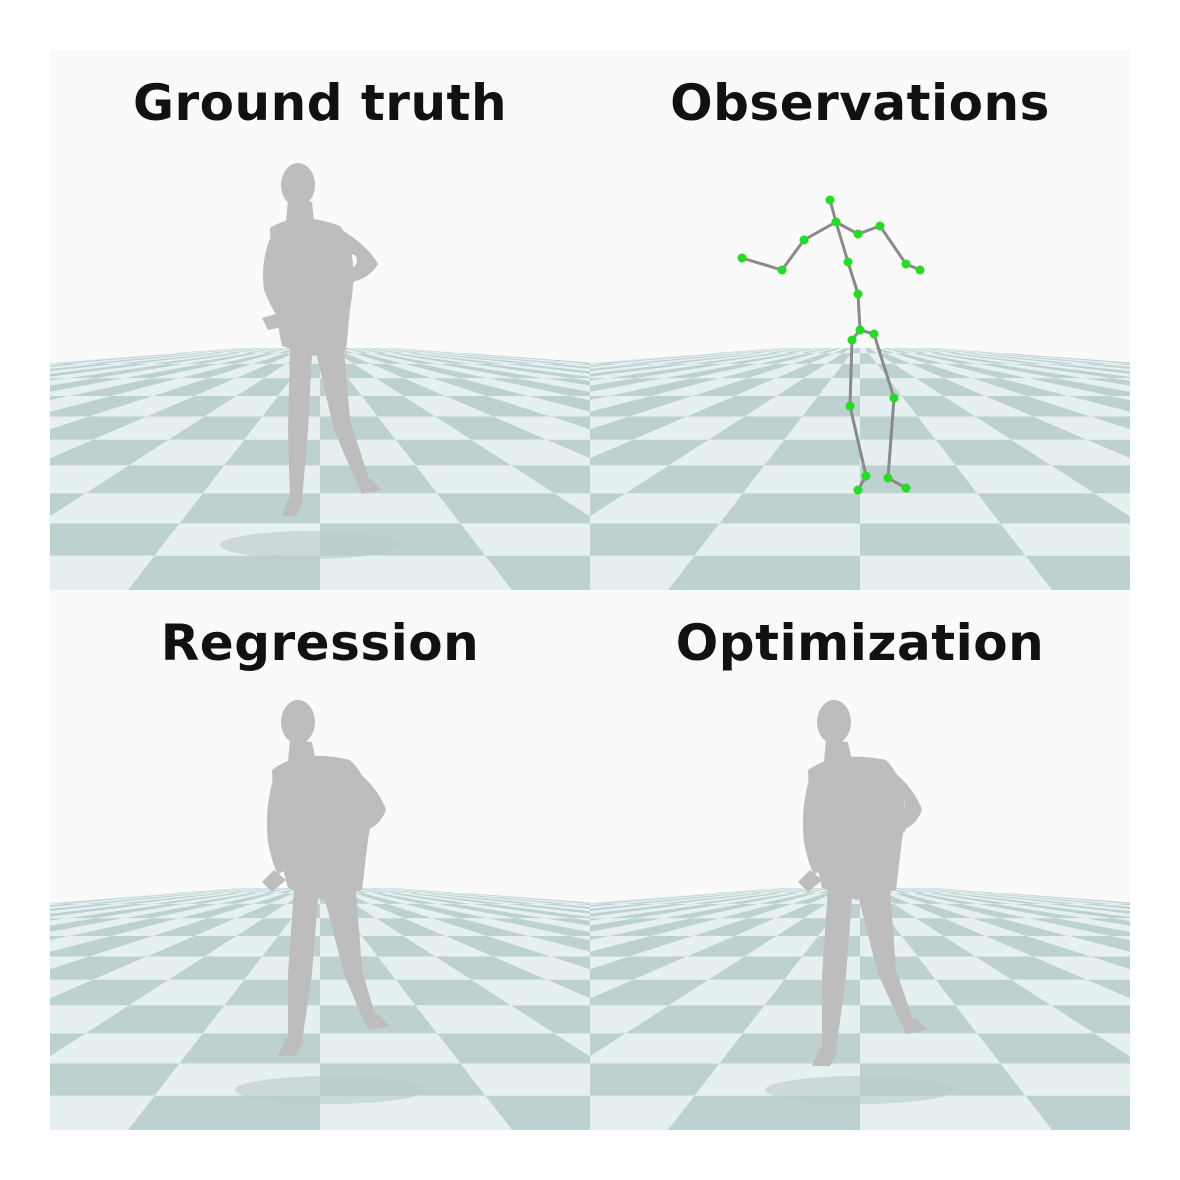 Image resolution: width=1180 pixels, height=1180 pixels. What do you see at coordinates (320, 643) in the screenshot?
I see `panel-title: Regression` at bounding box center [320, 643].